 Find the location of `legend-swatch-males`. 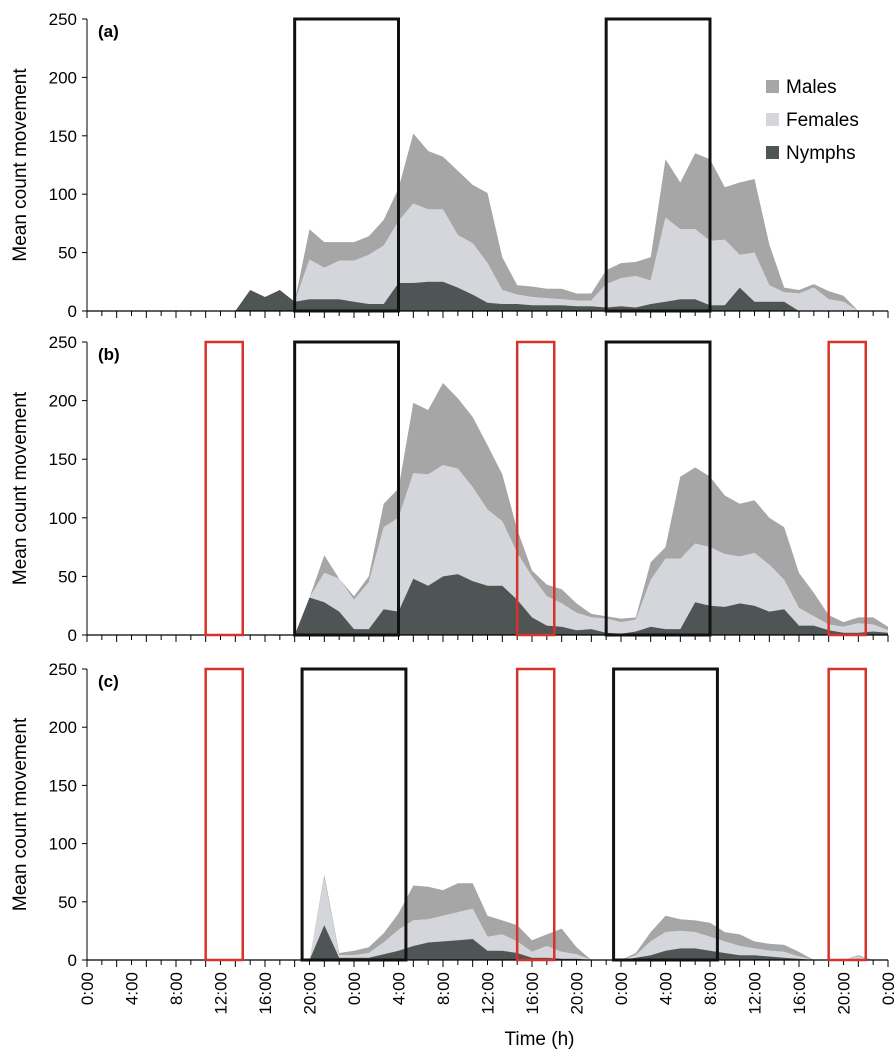

legend-swatch-males is located at coordinates (772, 86).